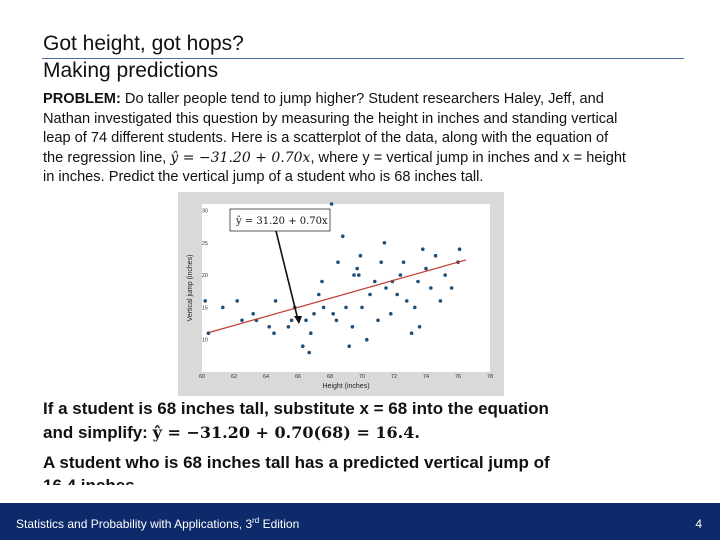 The width and height of the screenshot is (720, 540). What do you see at coordinates (363, 480) in the screenshot?
I see `answer-line-4: 16.4 inches.` at bounding box center [363, 480].